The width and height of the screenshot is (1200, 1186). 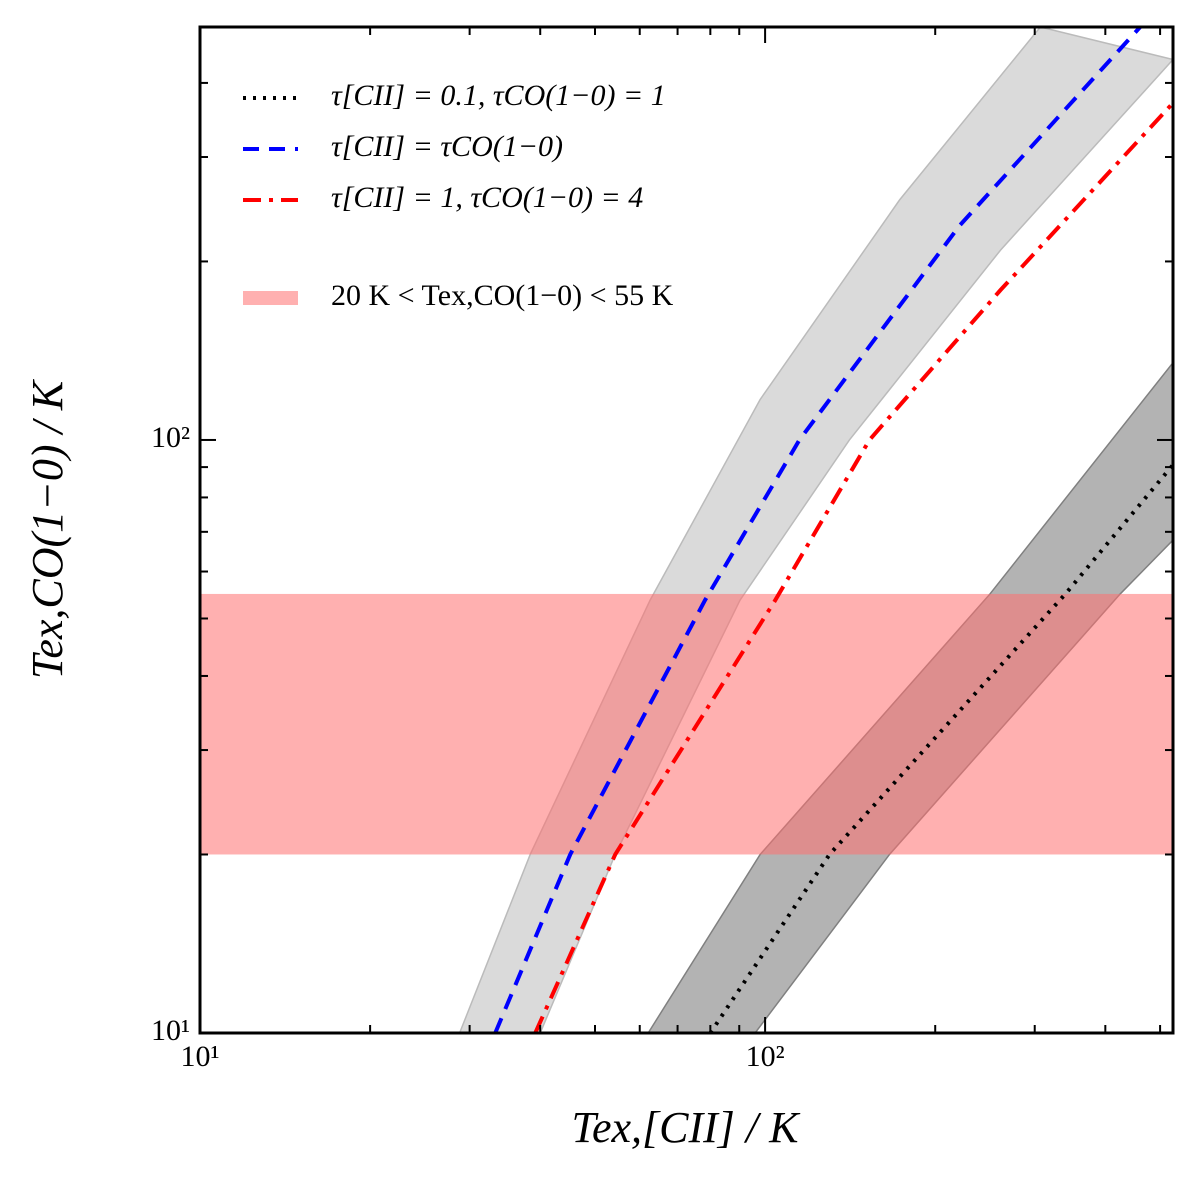 I want to click on legend-label: τ[CII] = 1, τCO(1−0) = 4, so click(x=487, y=197).